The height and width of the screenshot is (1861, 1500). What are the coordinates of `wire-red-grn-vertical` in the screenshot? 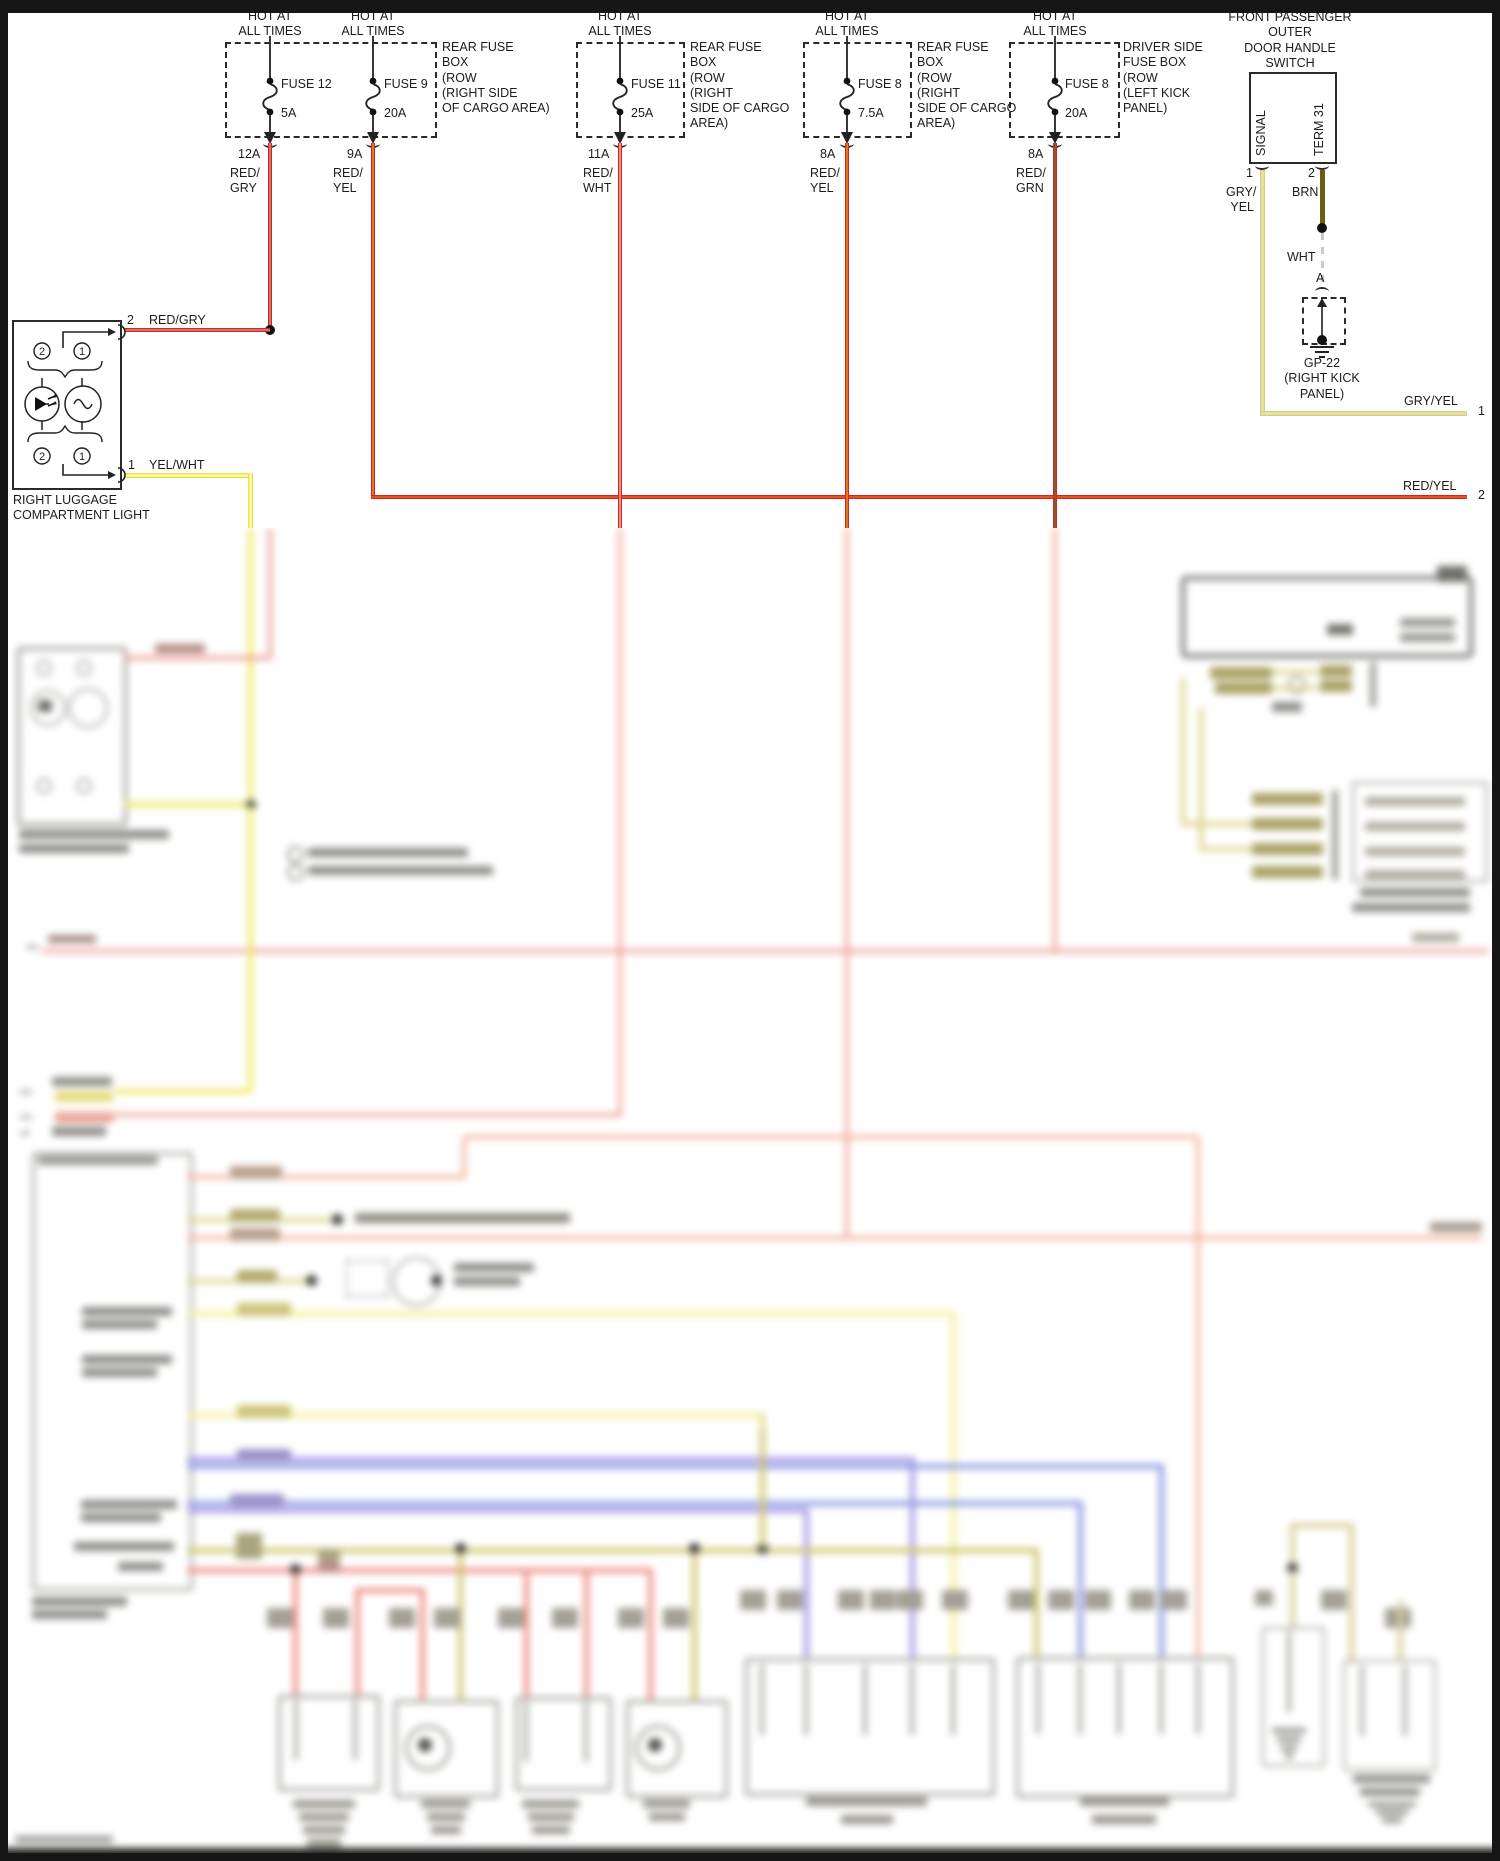 It's located at (1055, 335).